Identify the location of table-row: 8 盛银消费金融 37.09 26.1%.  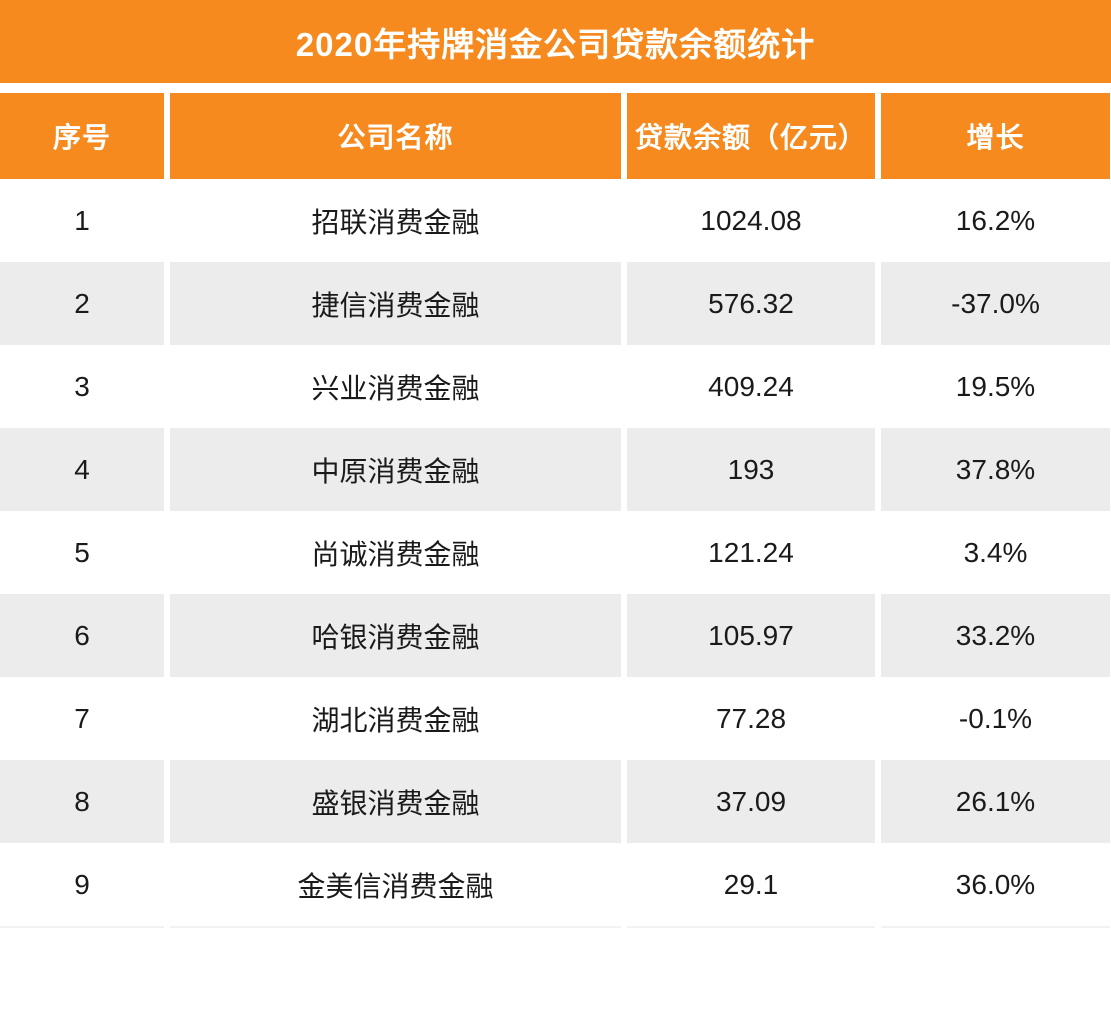
(555, 801).